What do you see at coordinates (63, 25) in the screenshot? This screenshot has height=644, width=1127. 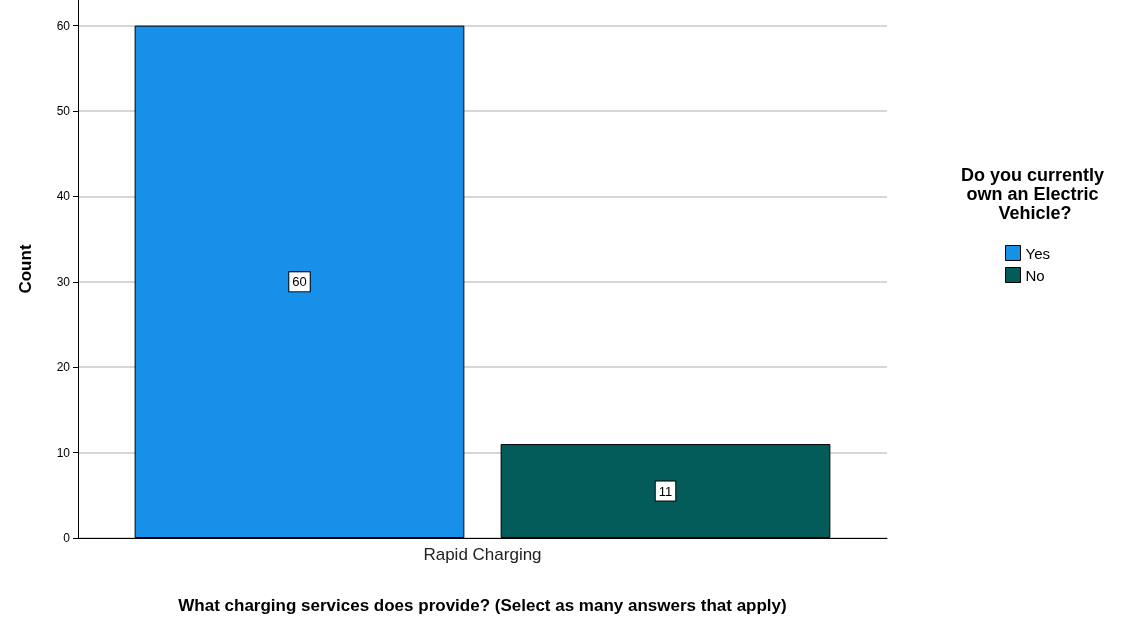 I see `y-tick-label: 60` at bounding box center [63, 25].